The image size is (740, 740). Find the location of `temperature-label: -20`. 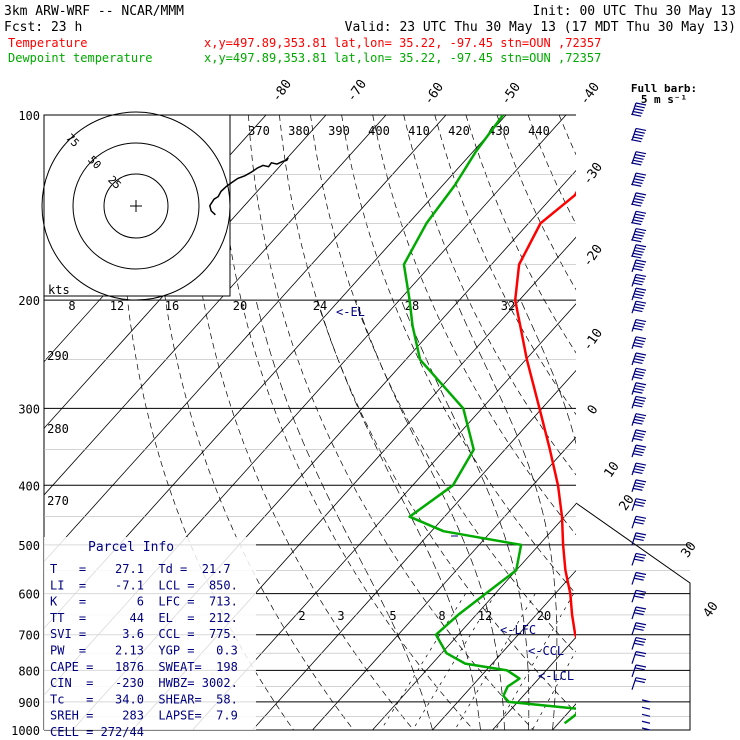

temperature-label: -20 is located at coordinates (593, 256).